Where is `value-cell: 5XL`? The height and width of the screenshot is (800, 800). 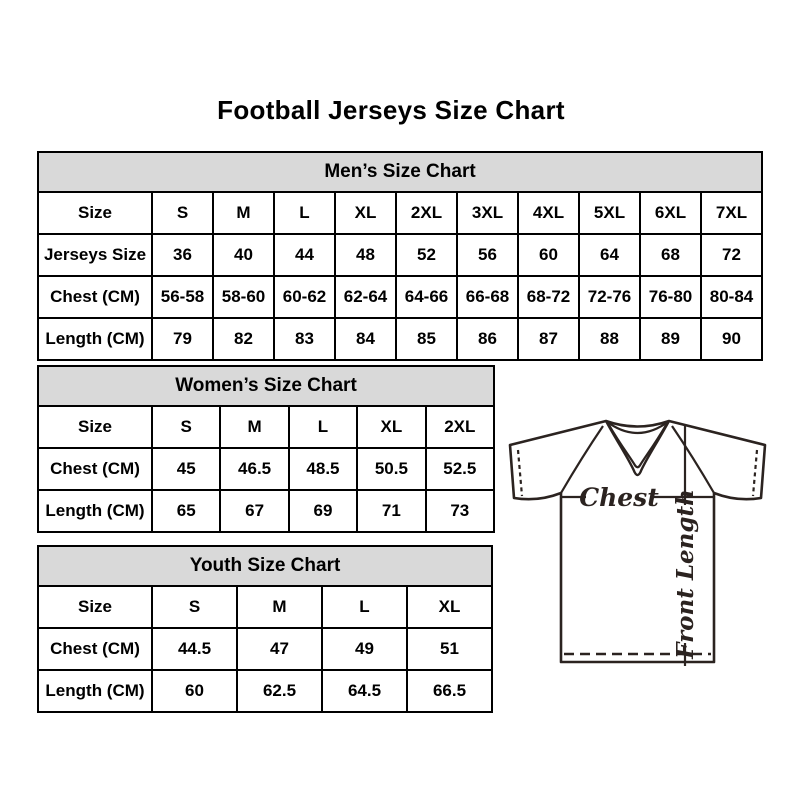
value-cell: 5XL is located at coordinates (609, 213).